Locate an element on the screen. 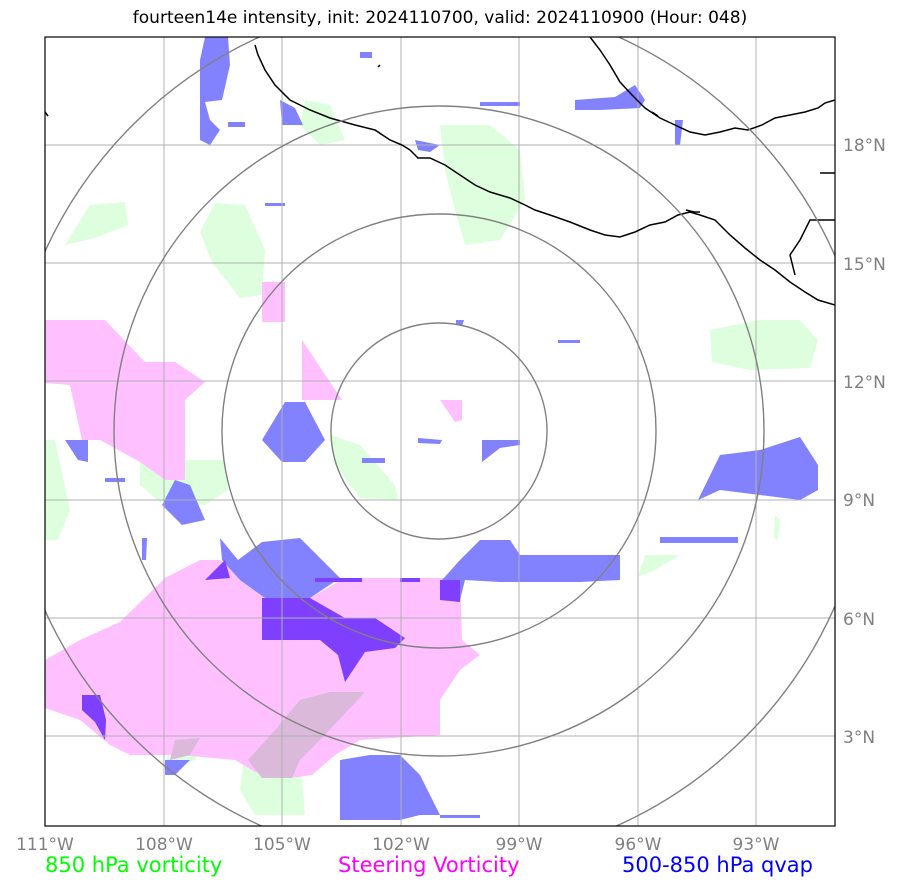 This screenshot has width=905, height=891. lat-tick: 18°N is located at coordinates (864, 146).